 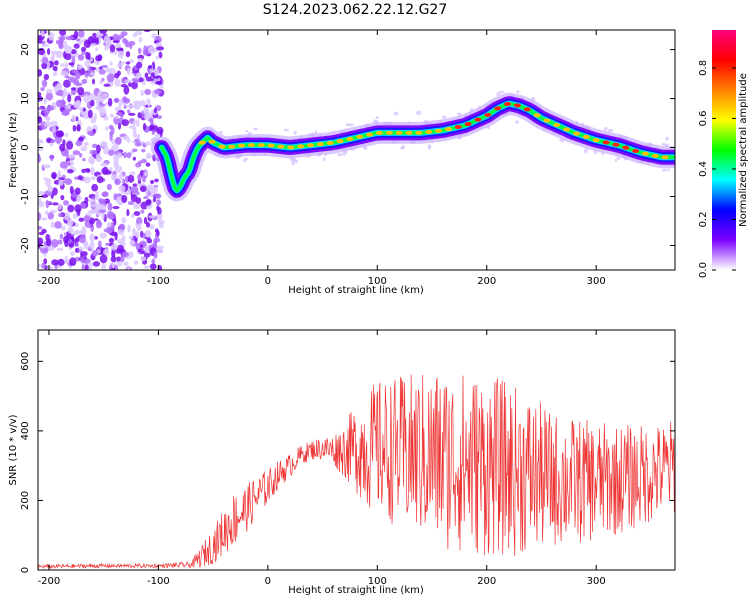 I want to click on colorbar-tick-label: 0.4, so click(x=703, y=169).